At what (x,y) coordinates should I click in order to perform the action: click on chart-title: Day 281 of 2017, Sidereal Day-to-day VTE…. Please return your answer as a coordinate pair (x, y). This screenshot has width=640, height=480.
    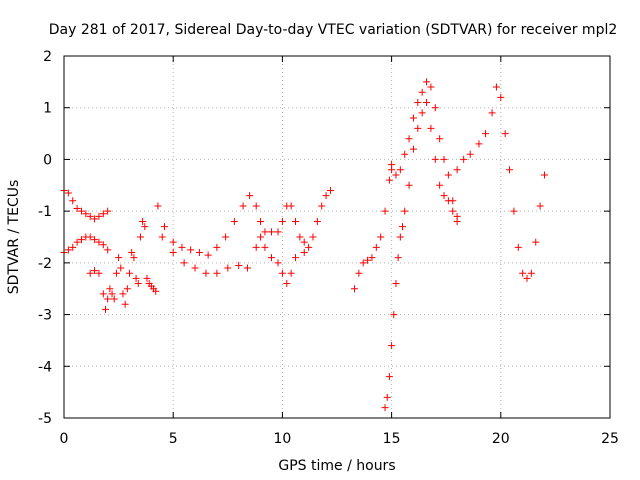
    Looking at the image, I should click on (333, 30).